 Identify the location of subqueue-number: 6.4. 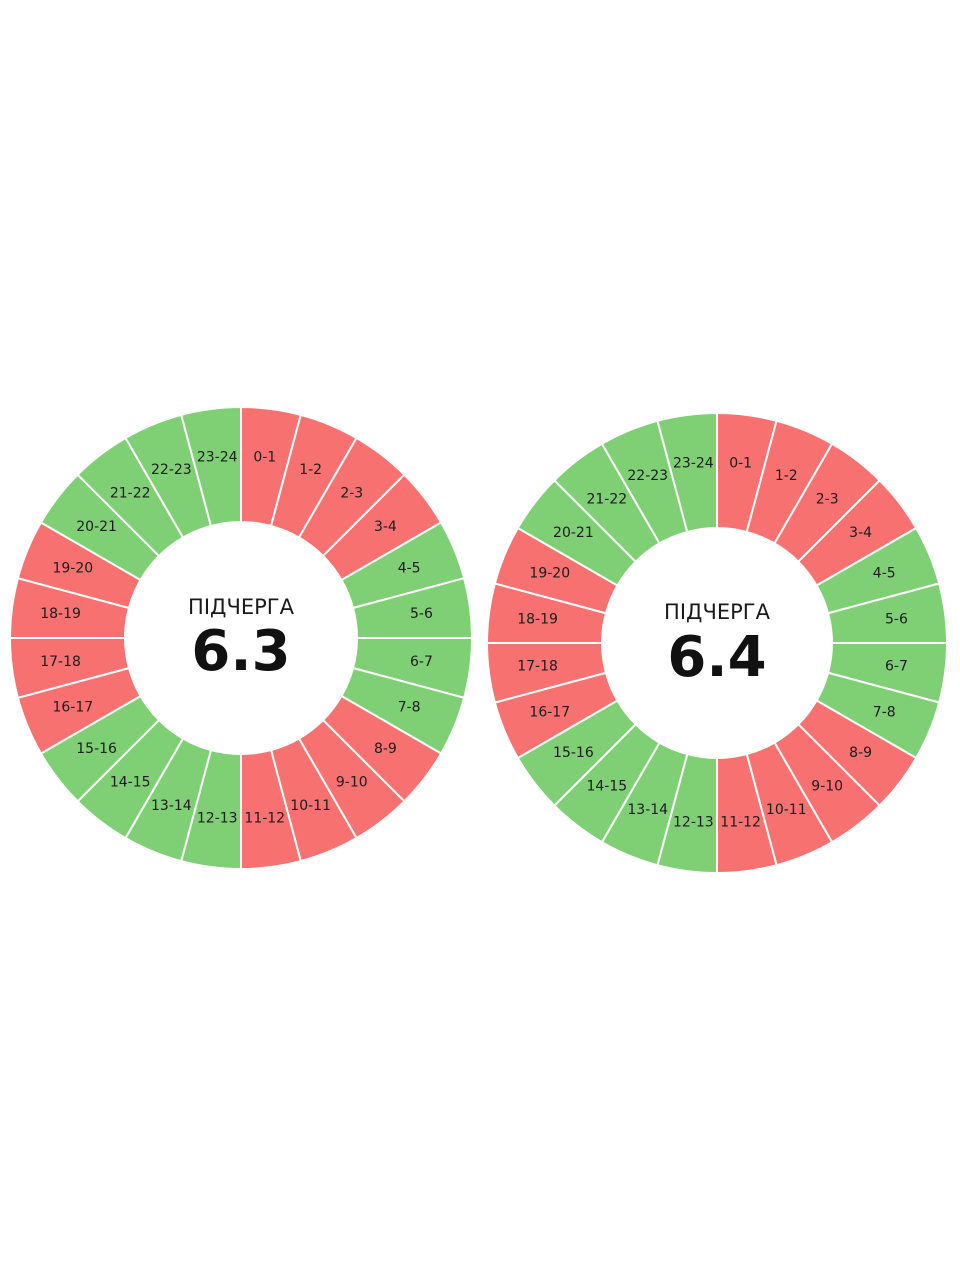
(716, 657).